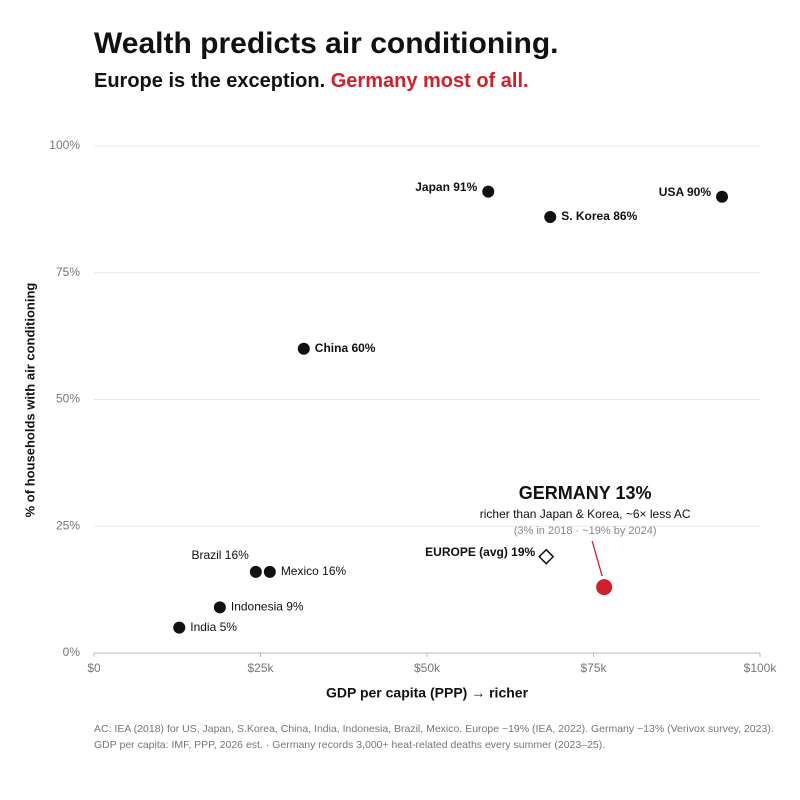  Describe the element at coordinates (427, 693) in the screenshot. I see `x-axis-label: GDP per capita (PPP) → richer` at that location.